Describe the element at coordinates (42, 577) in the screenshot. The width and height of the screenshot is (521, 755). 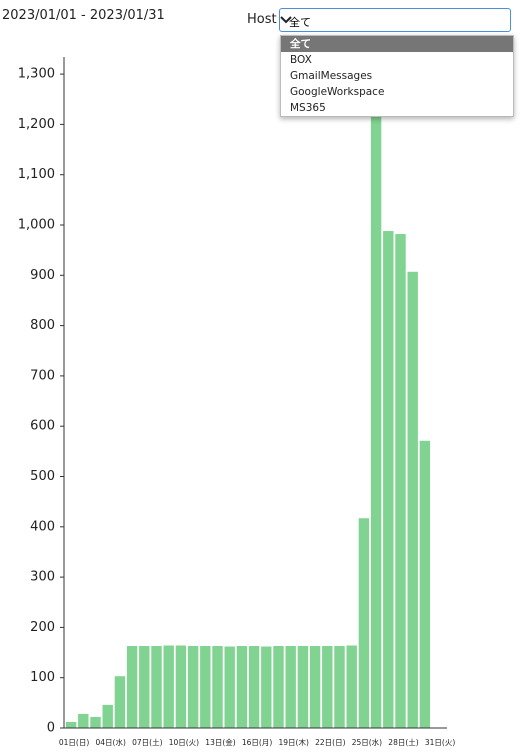
I see `y-tick-label: 300` at that location.